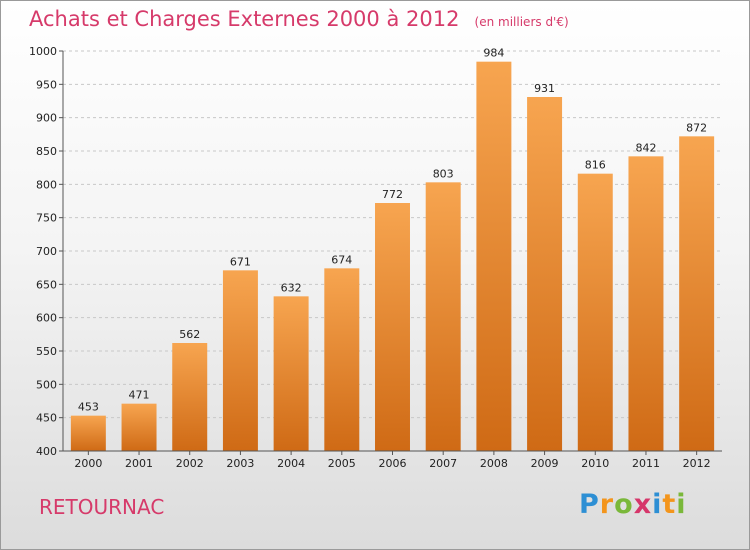 This screenshot has height=550, width=750. What do you see at coordinates (291, 373) in the screenshot?
I see `bar-2004` at bounding box center [291, 373].